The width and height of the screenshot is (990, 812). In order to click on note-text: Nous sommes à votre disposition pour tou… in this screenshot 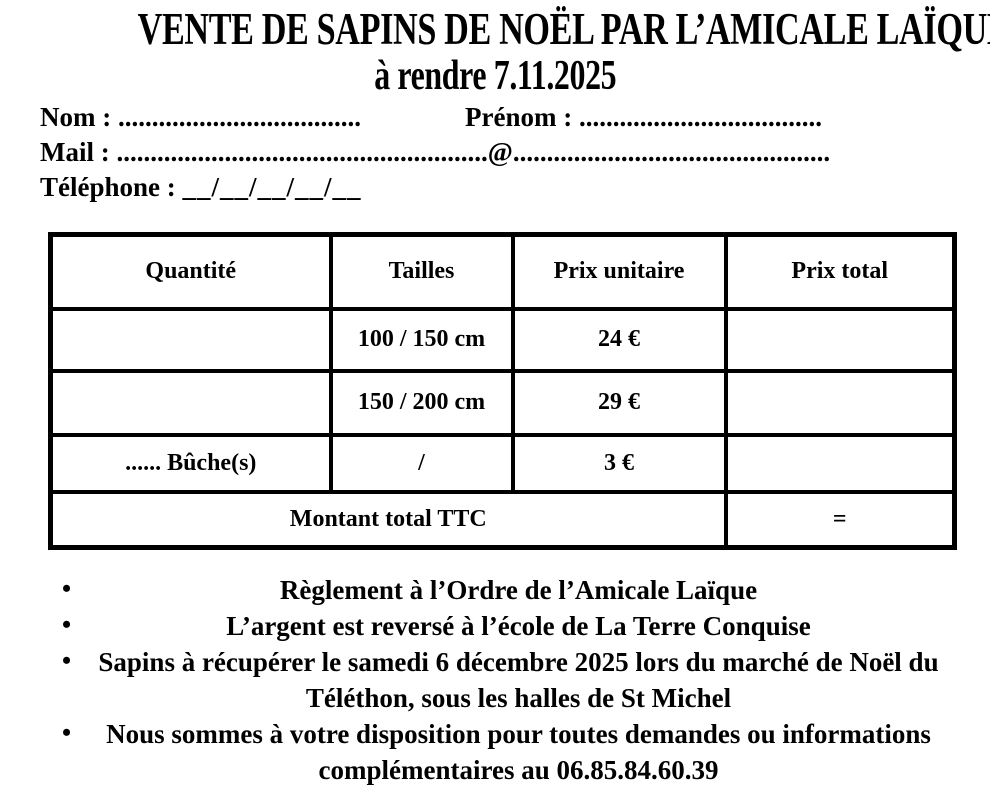, I will do `click(518, 752)`.